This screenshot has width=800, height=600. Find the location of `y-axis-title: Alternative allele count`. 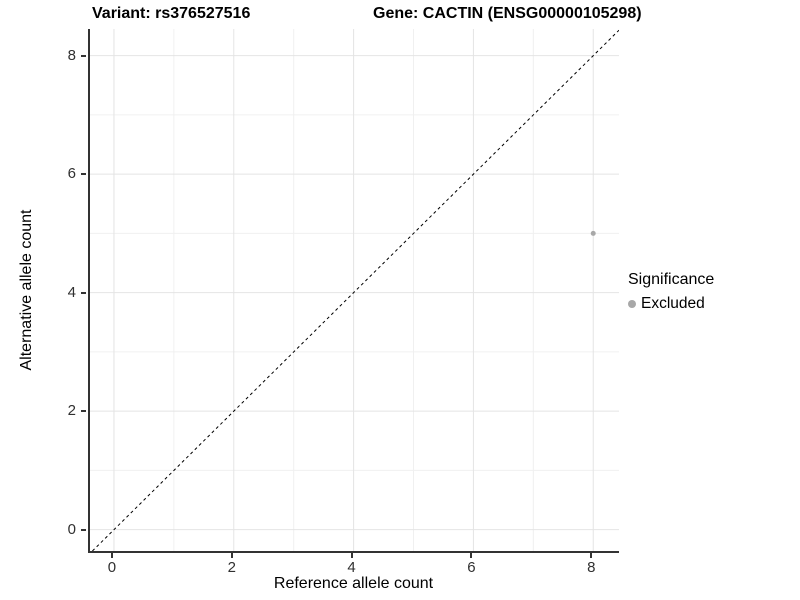

y-axis-title: Alternative allele count is located at coordinates (26, 290).